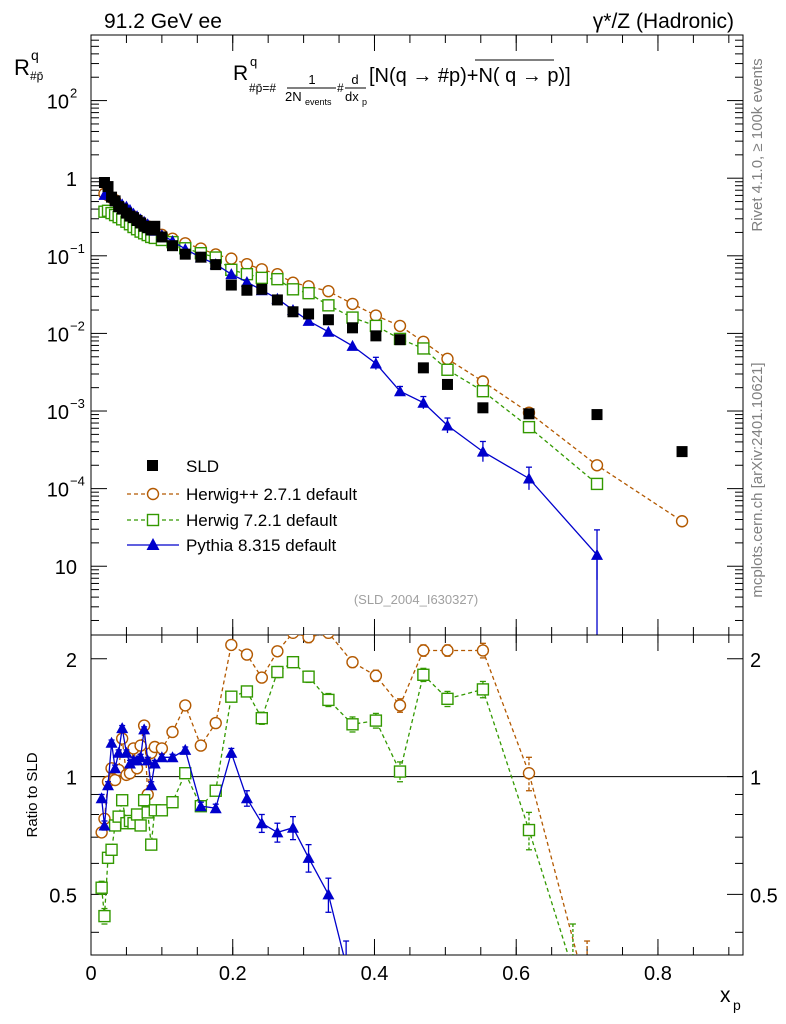 This screenshot has height=1024, width=786. I want to click on ratio-y-tick-label: 0.5, so click(63, 896).